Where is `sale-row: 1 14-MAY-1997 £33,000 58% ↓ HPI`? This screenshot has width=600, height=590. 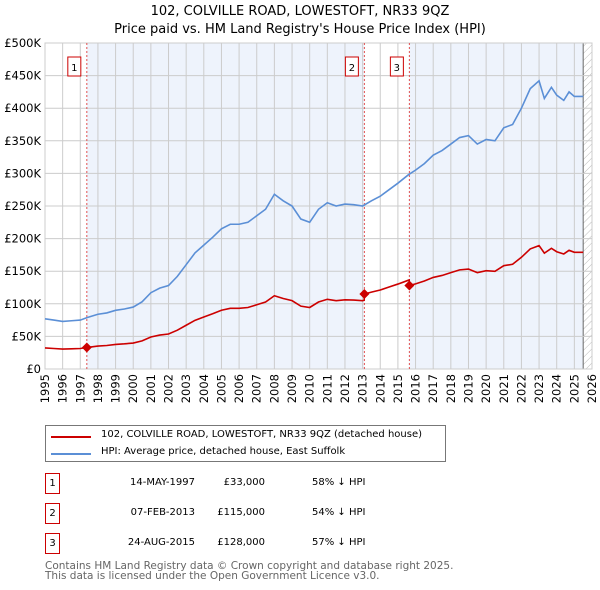 sale-row: 1 14-MAY-1997 £33,000 58% ↓ HPI is located at coordinates (255, 483).